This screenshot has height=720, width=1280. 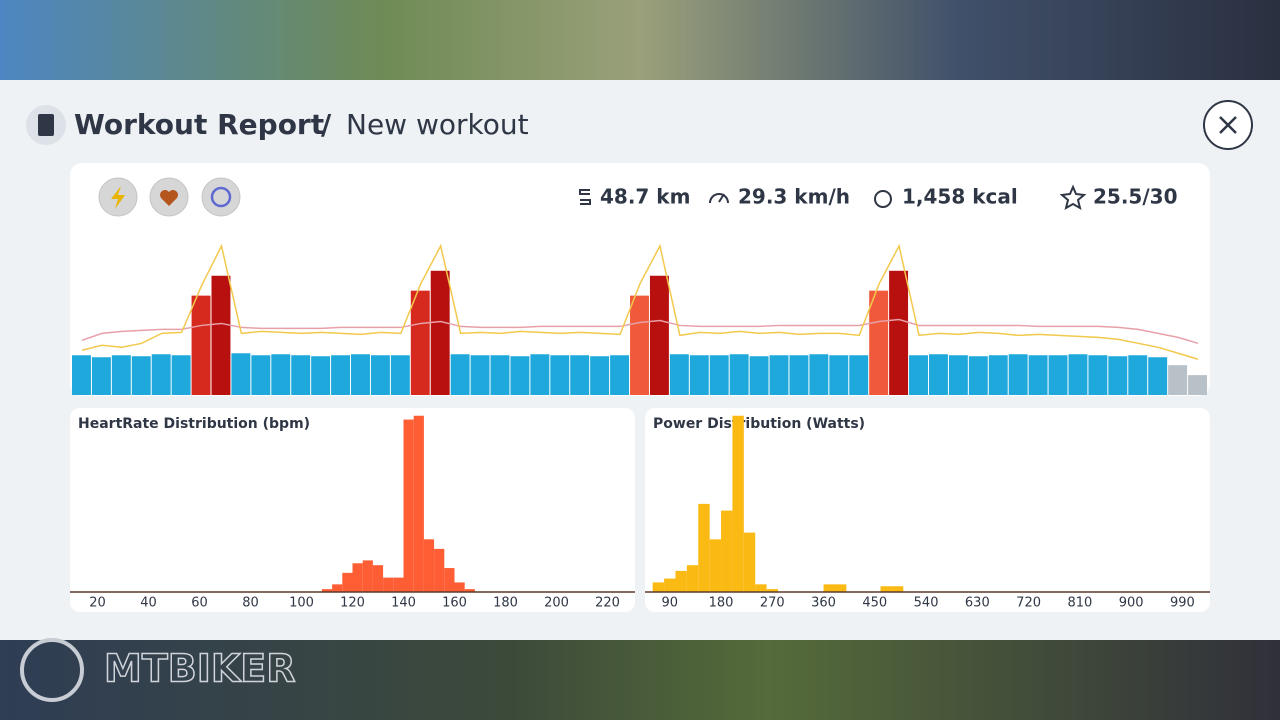 I want to click on x-tick-label: 120, so click(x=352, y=603).